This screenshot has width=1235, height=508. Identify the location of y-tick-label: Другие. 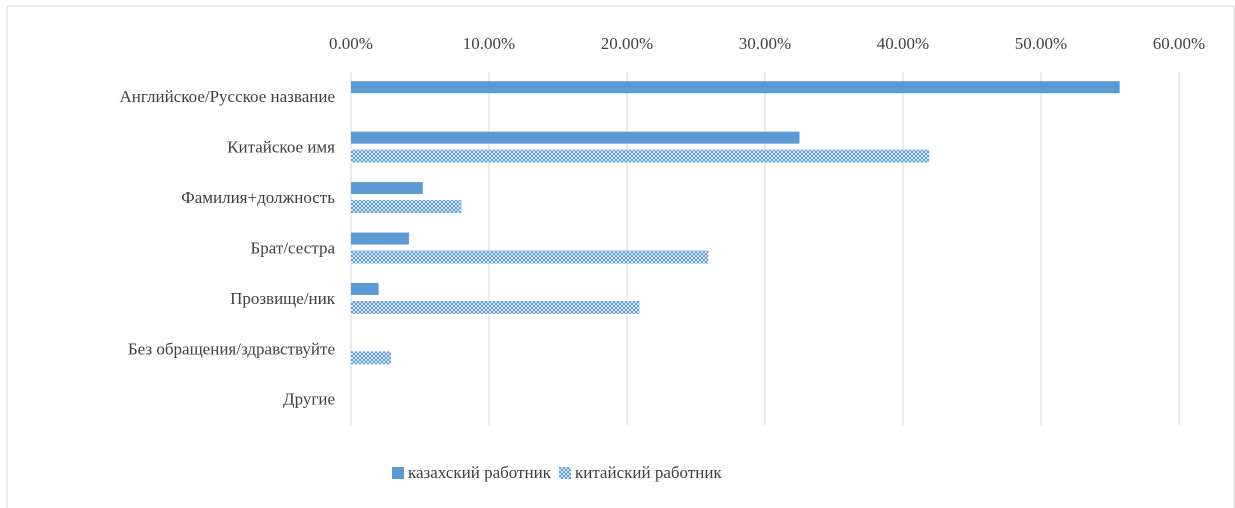
(309, 399).